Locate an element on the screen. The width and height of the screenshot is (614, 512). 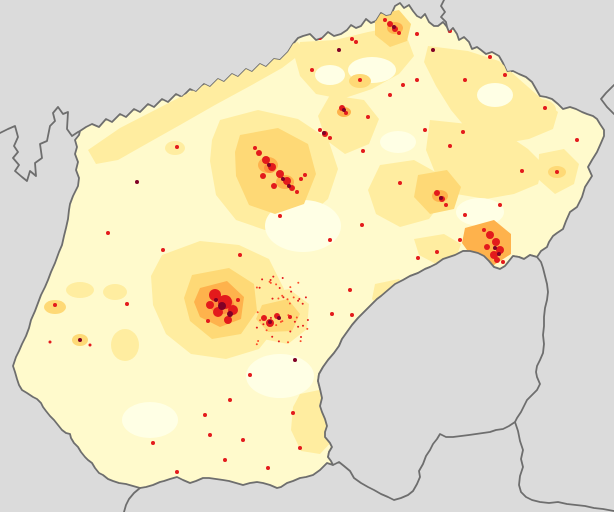
kwazulu-natal-eastern-cape-border-line is located at coordinates (564, 466).